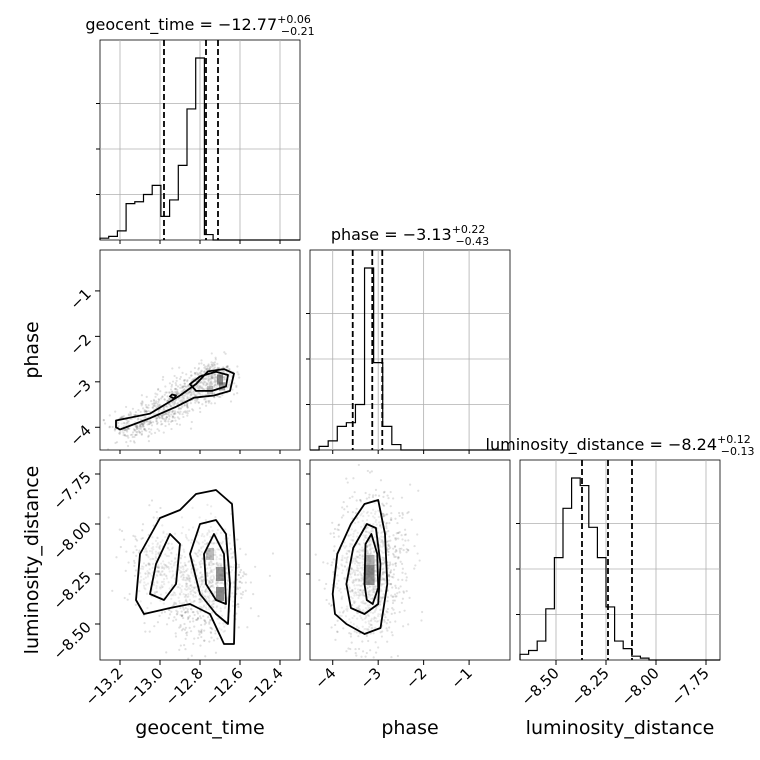 The width and height of the screenshot is (760, 760). I want to click on title-geocent_time: geocent_time = −12.77+0.06 −0.21, so click(199, 25).